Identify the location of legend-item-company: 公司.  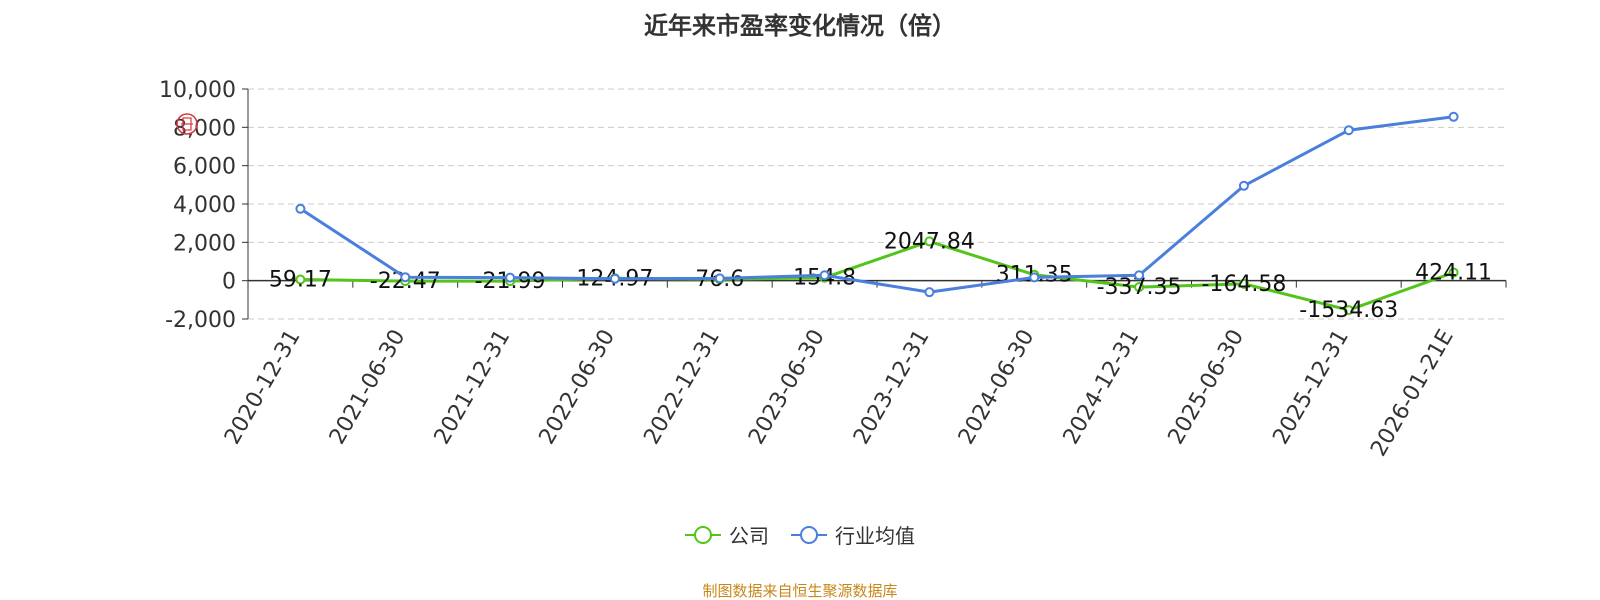
(727, 534).